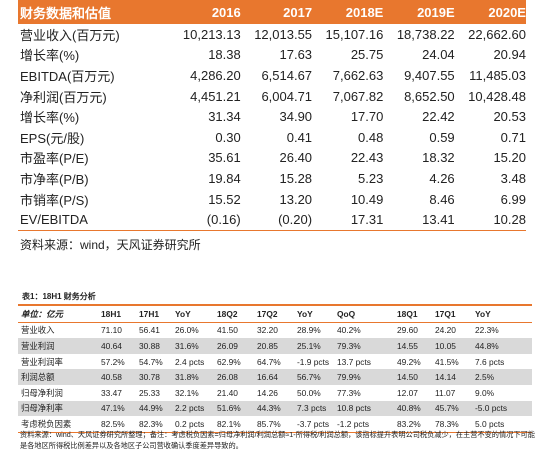 The image size is (550, 469). What do you see at coordinates (229, 408) in the screenshot?
I see `table-cell: 51.6%` at bounding box center [229, 408].